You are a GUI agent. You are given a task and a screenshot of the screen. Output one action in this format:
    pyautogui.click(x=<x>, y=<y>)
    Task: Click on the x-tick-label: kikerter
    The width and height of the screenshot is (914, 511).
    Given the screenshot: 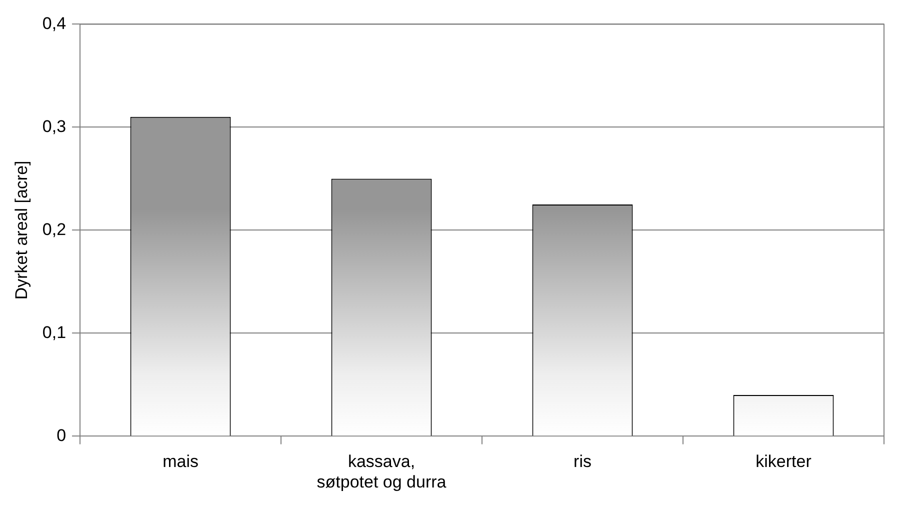 What is the action you would take?
    pyautogui.click(x=784, y=462)
    